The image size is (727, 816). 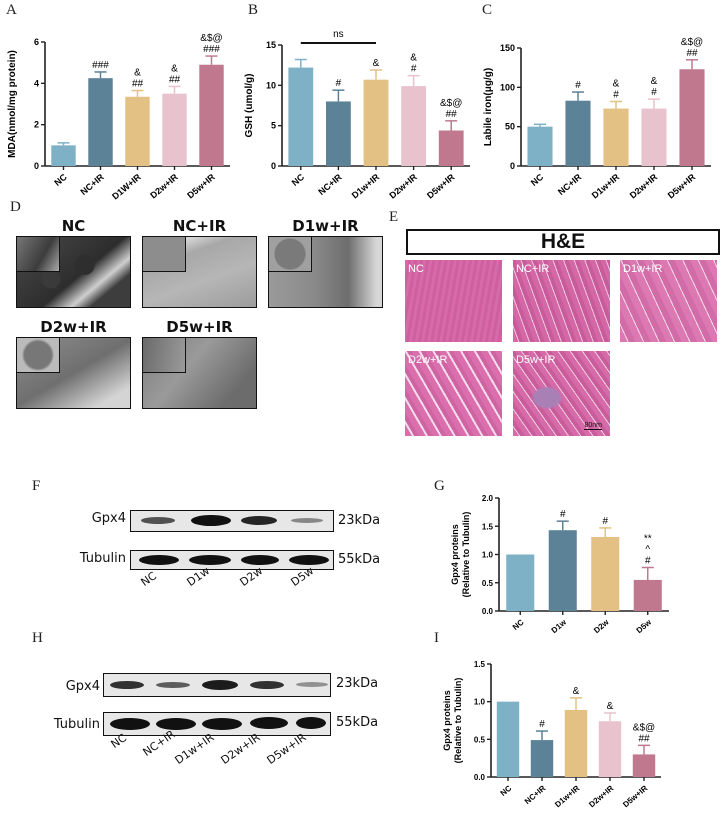 What do you see at coordinates (217, 685) in the screenshot?
I see `gpx4-blot` at bounding box center [217, 685].